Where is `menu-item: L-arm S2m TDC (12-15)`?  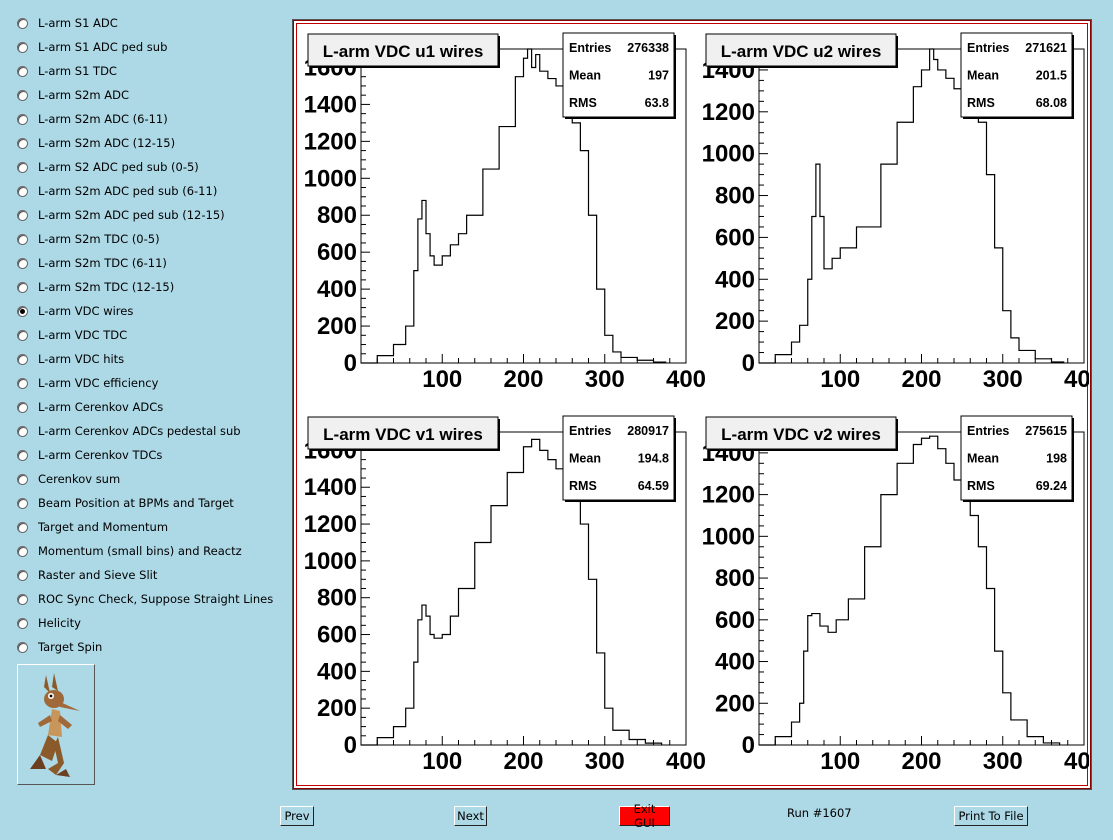
menu-item: L-arm S2m TDC (12-15) is located at coordinates (95, 287).